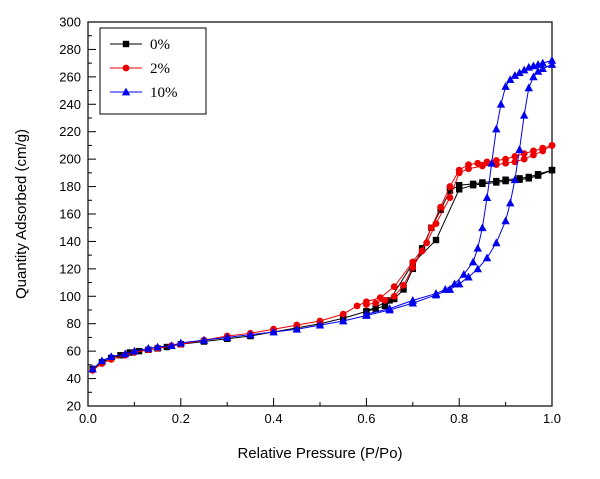  I want to click on y-tick-label: 60, so click(74, 351).